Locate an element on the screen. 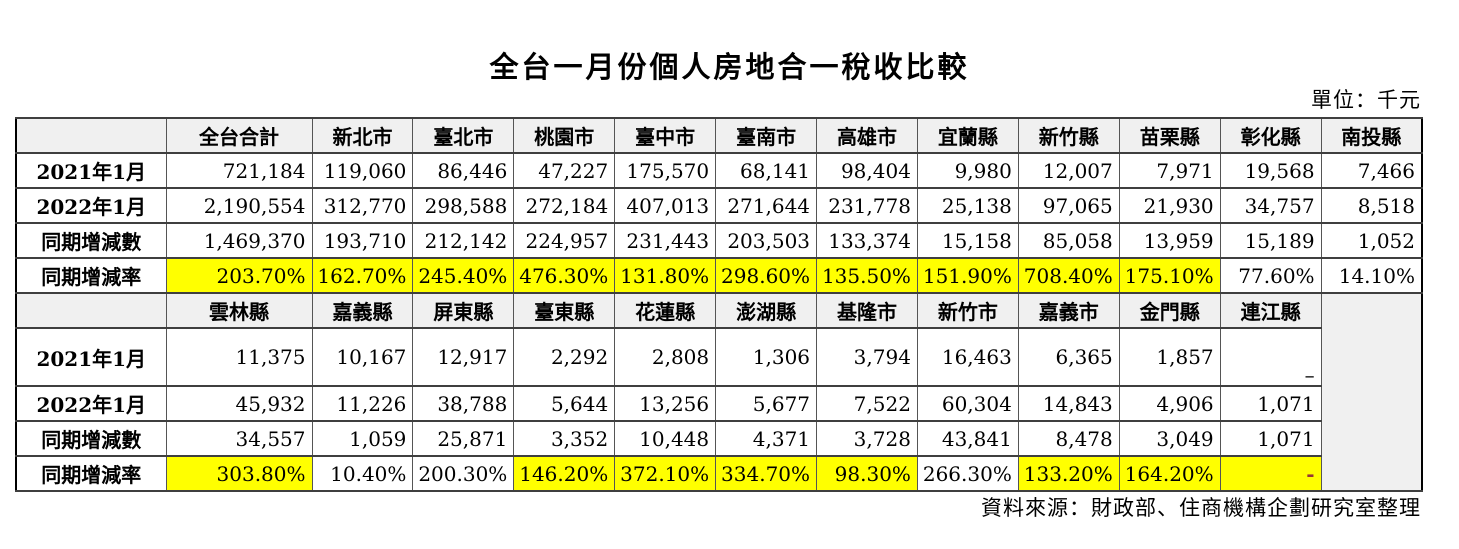 This screenshot has width=1459, height=549. data-cell: 272,184 is located at coordinates (564, 205).